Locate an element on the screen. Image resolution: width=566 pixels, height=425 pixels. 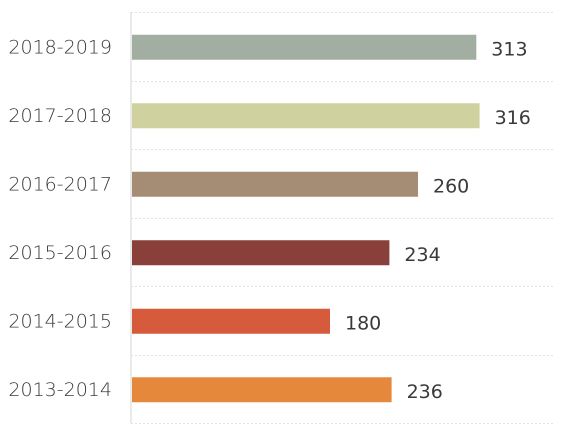
bar-2015-2016 is located at coordinates (261, 253).